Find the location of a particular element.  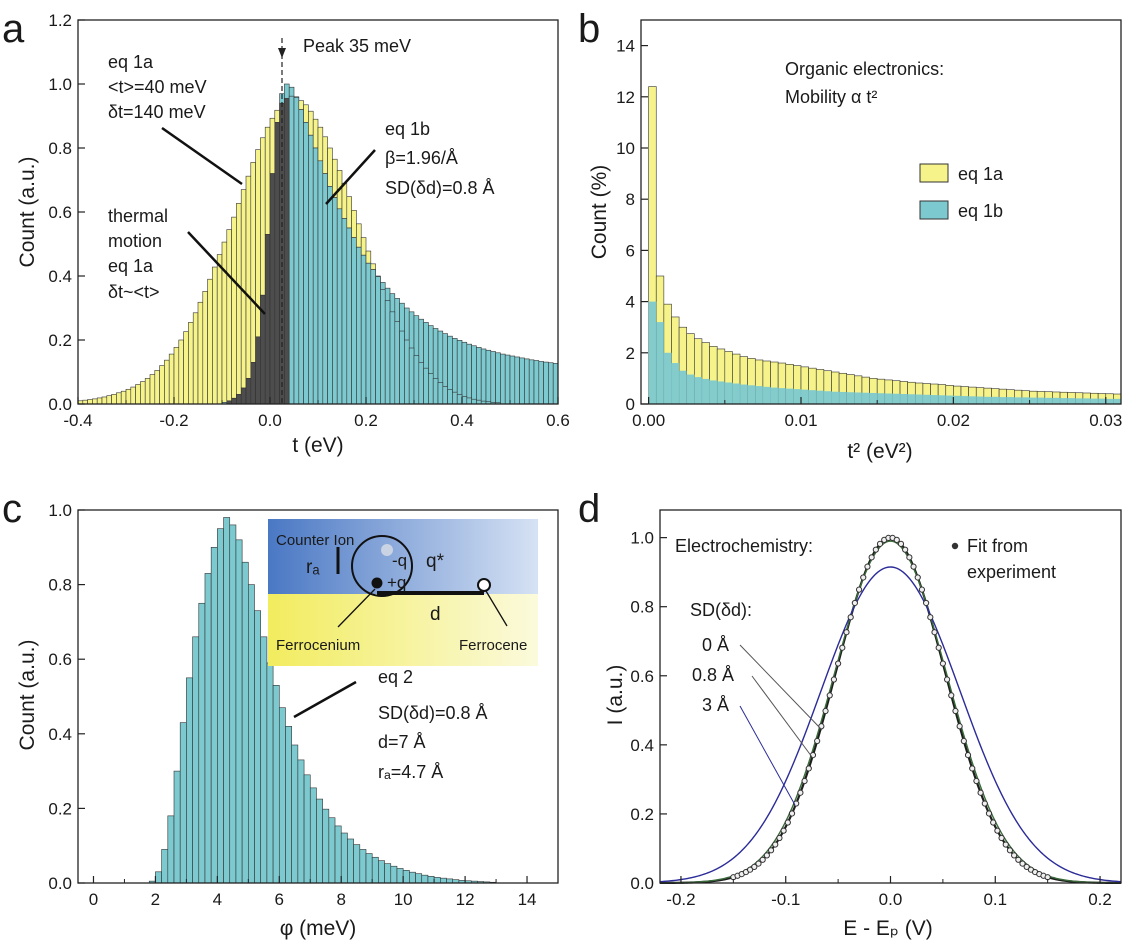

fit-legend-line2: experiment is located at coordinates (1011, 572).